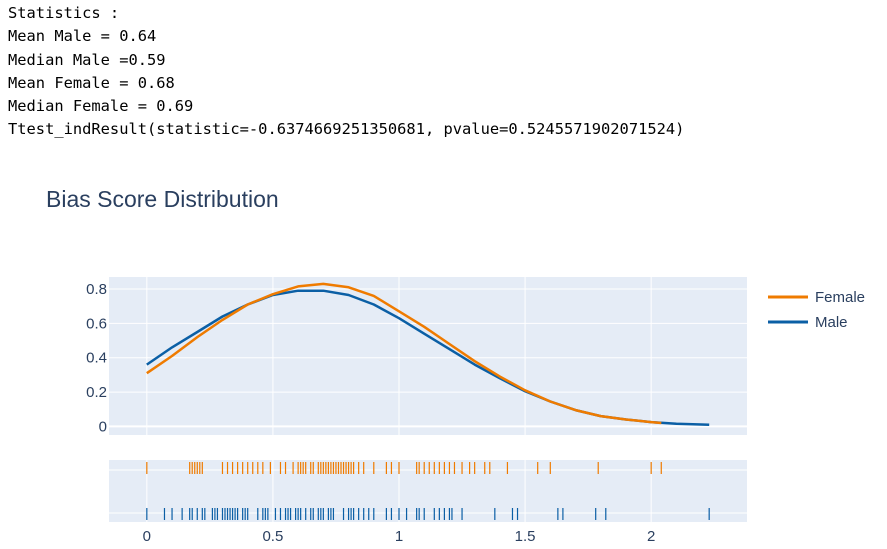 The image size is (887, 549). Describe the element at coordinates (87, 59) in the screenshot. I see `stat-median-male: Median Male =0.59` at that location.